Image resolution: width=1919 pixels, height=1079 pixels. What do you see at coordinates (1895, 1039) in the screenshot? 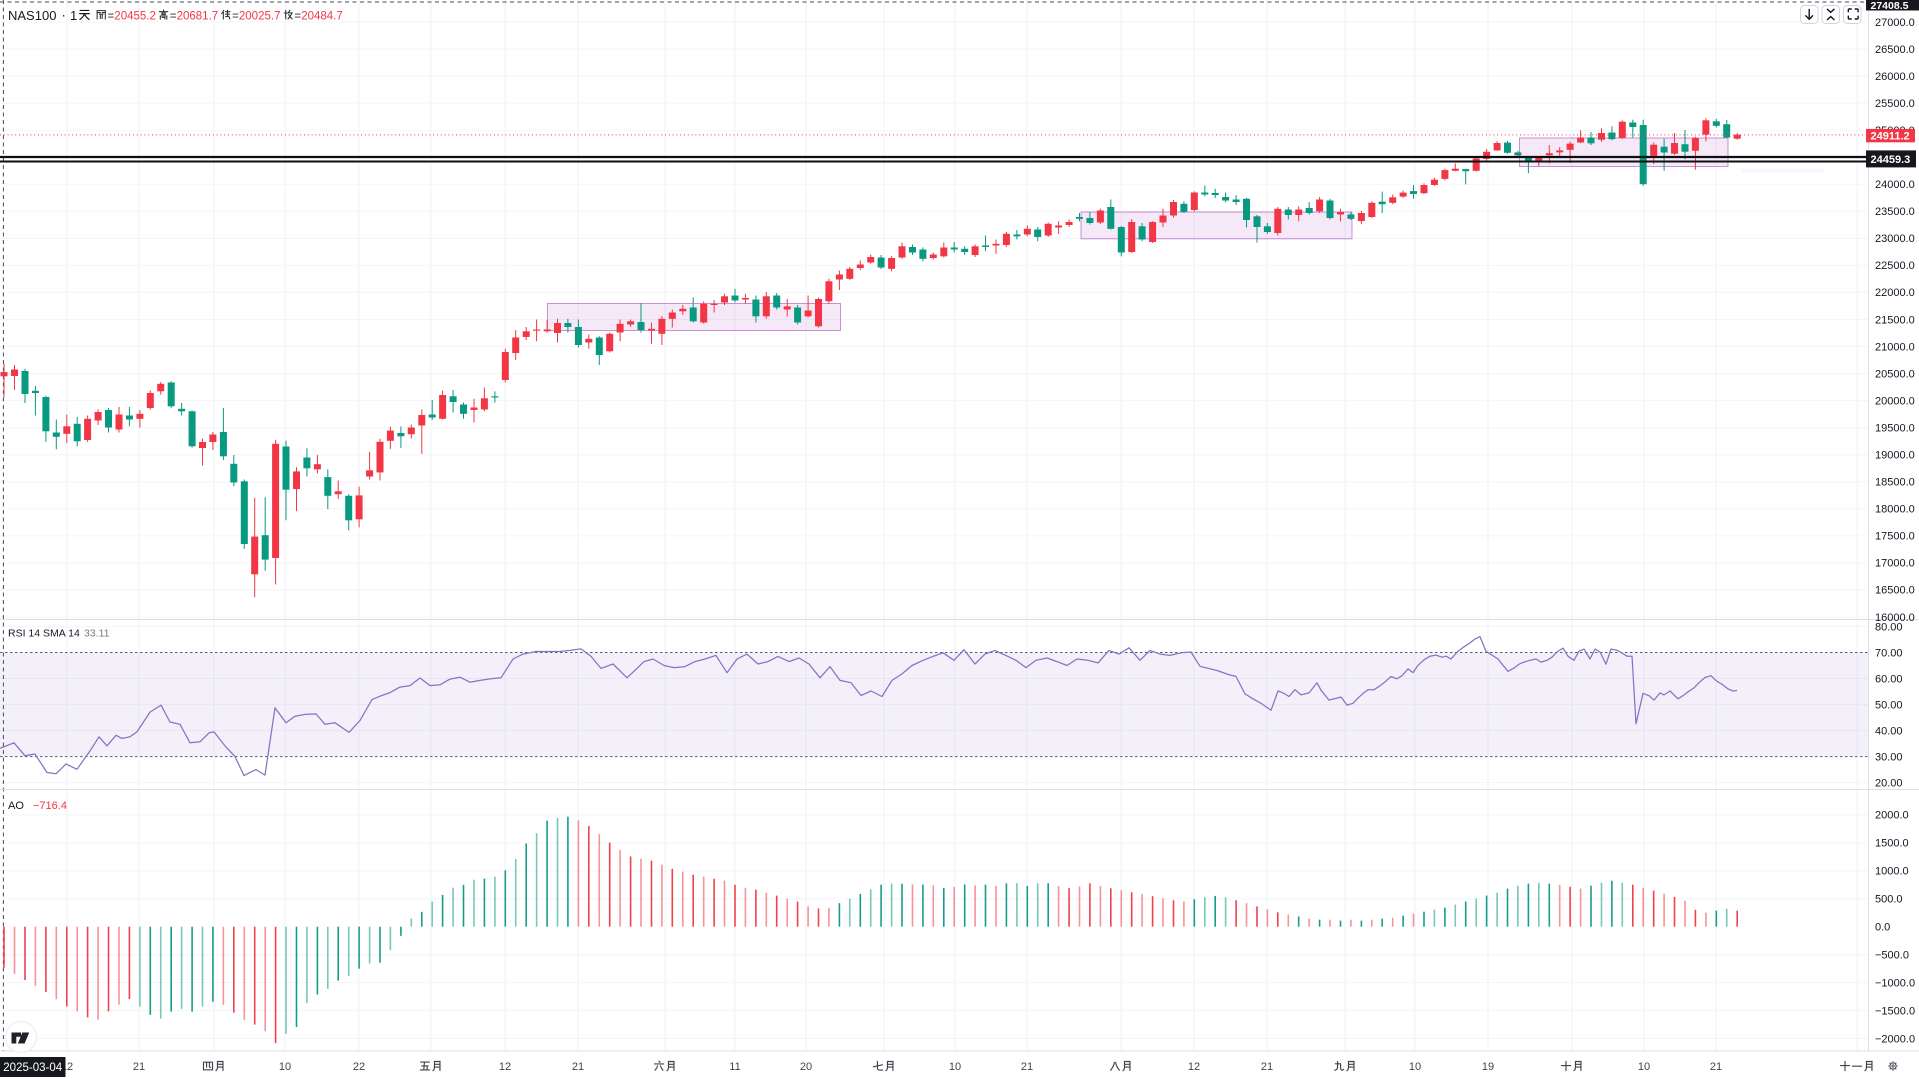
I see `svg-text: −2000.0` at bounding box center [1895, 1039].